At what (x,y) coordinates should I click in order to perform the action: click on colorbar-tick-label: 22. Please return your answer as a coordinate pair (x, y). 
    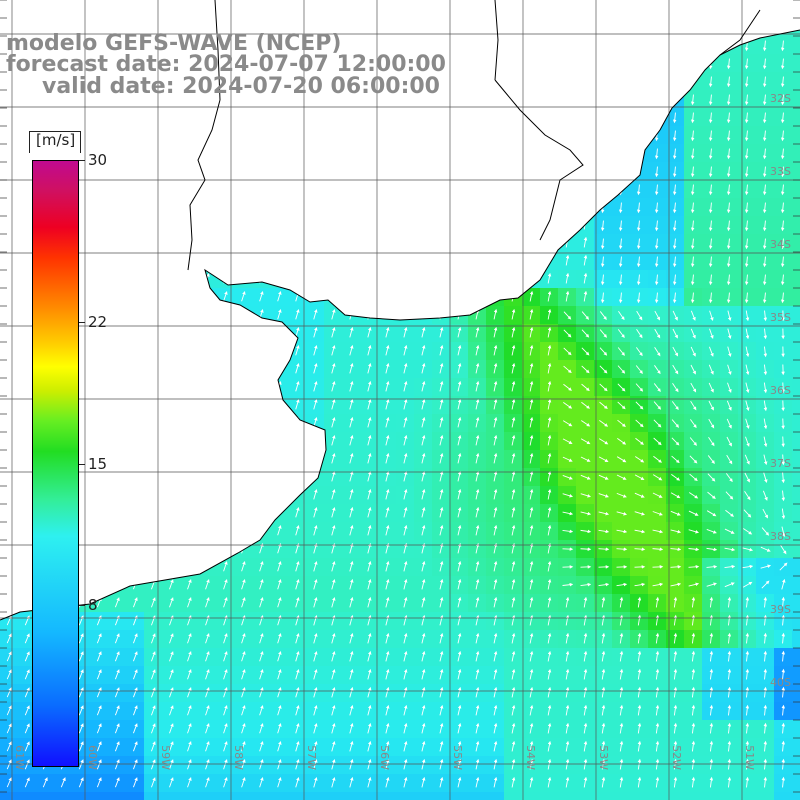
    Looking at the image, I should click on (98, 321).